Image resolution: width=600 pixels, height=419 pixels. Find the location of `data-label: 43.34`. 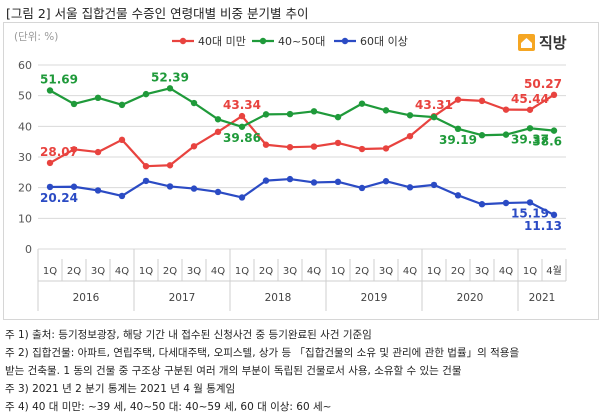

data-label: 43.34 is located at coordinates (242, 105).